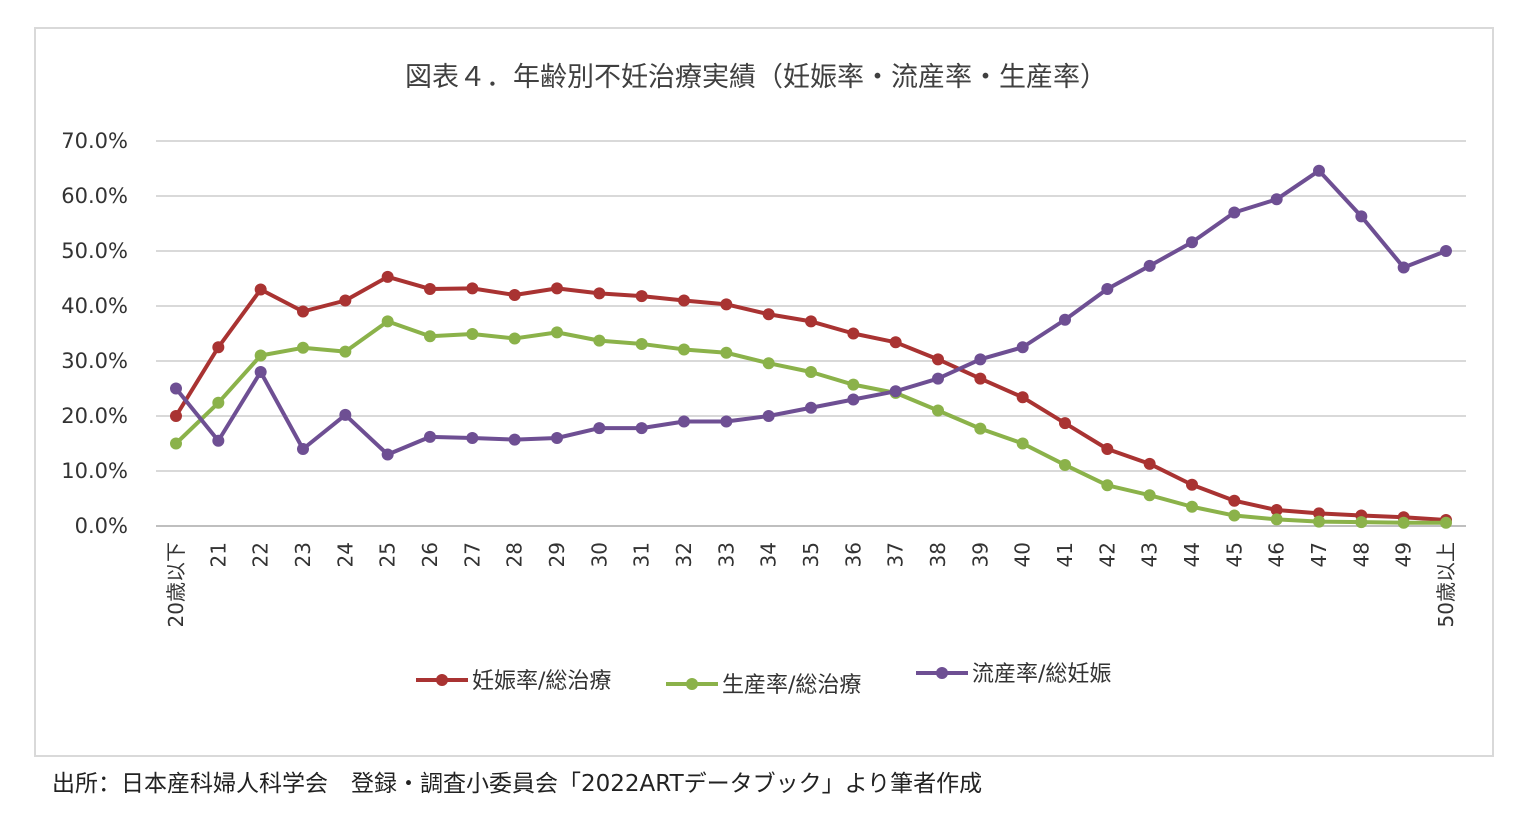 This screenshot has width=1528, height=821. Describe the element at coordinates (345, 554) in the screenshot. I see `x-tick-label: 24` at that location.